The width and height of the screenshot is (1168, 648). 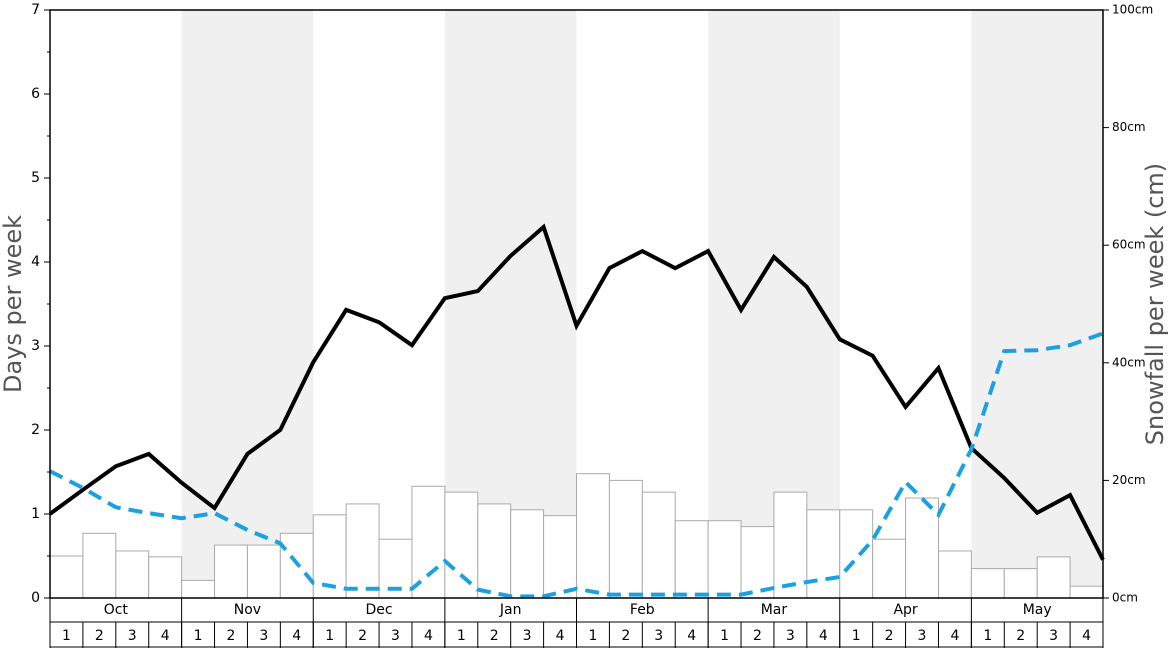 What do you see at coordinates (35, 346) in the screenshot?
I see `y-tick-label: 3` at bounding box center [35, 346].